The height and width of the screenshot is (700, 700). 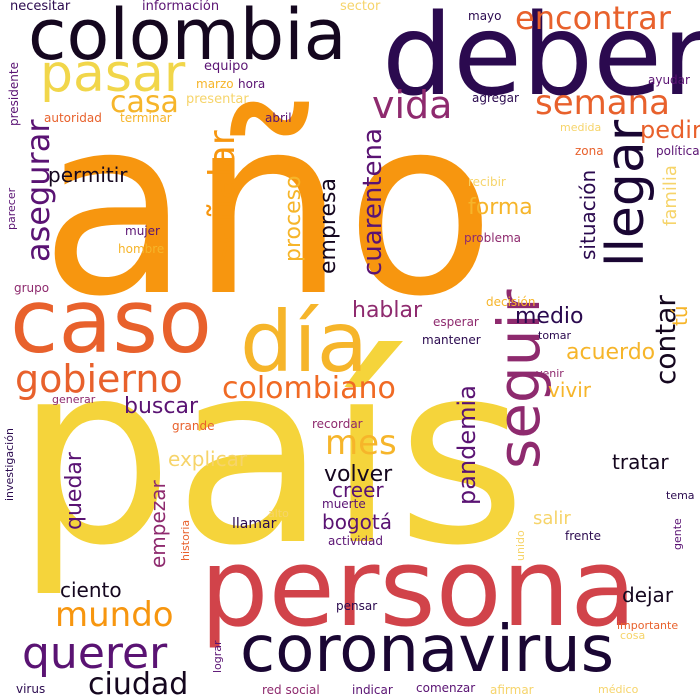 I want to click on word-gente: gente, so click(x=677, y=534).